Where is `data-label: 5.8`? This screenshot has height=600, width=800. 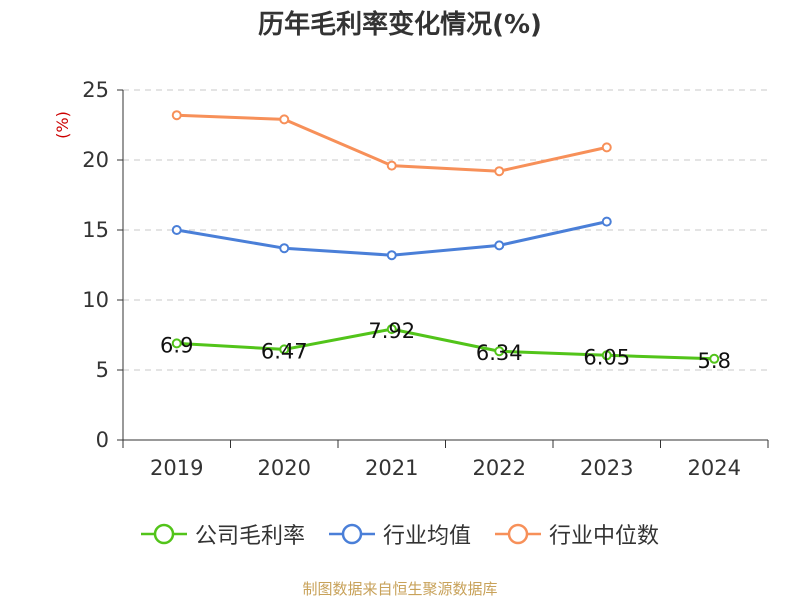
data-label: 5.8 is located at coordinates (714, 361).